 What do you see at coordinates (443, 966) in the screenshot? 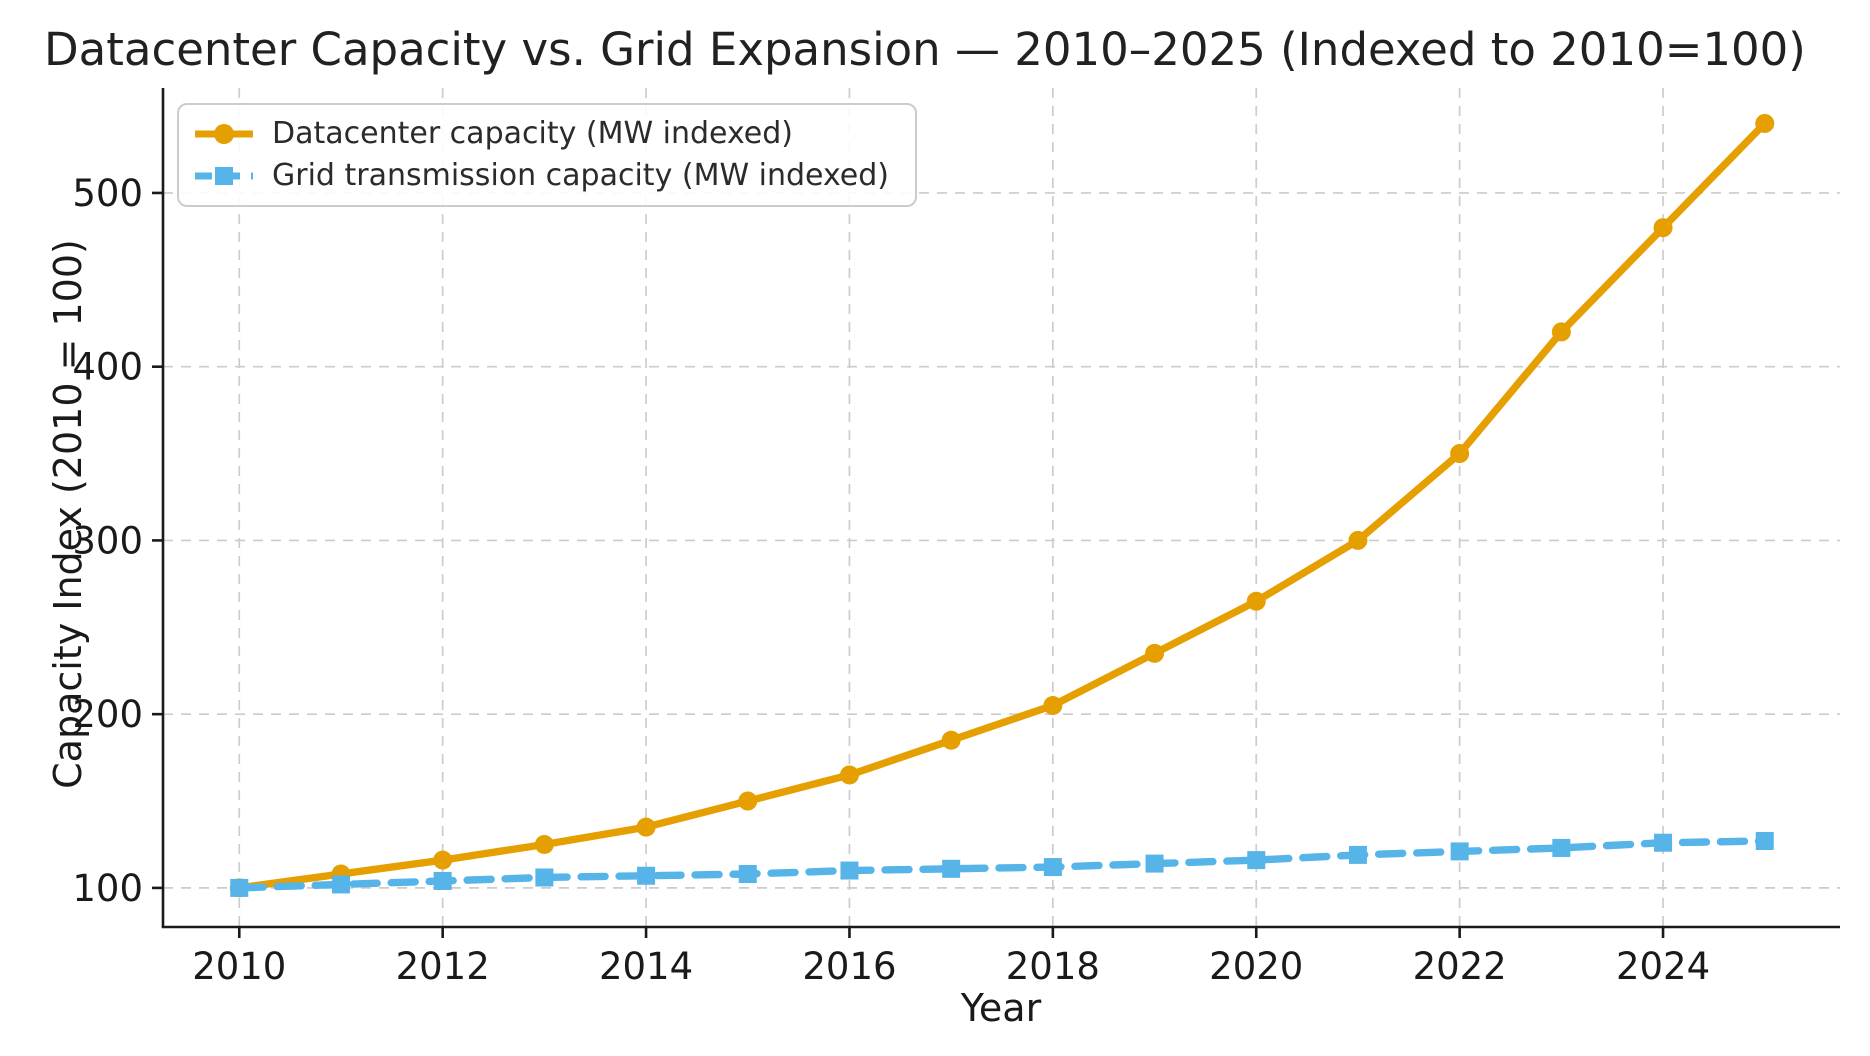
I see `x-tick-label: 2012` at bounding box center [443, 966].